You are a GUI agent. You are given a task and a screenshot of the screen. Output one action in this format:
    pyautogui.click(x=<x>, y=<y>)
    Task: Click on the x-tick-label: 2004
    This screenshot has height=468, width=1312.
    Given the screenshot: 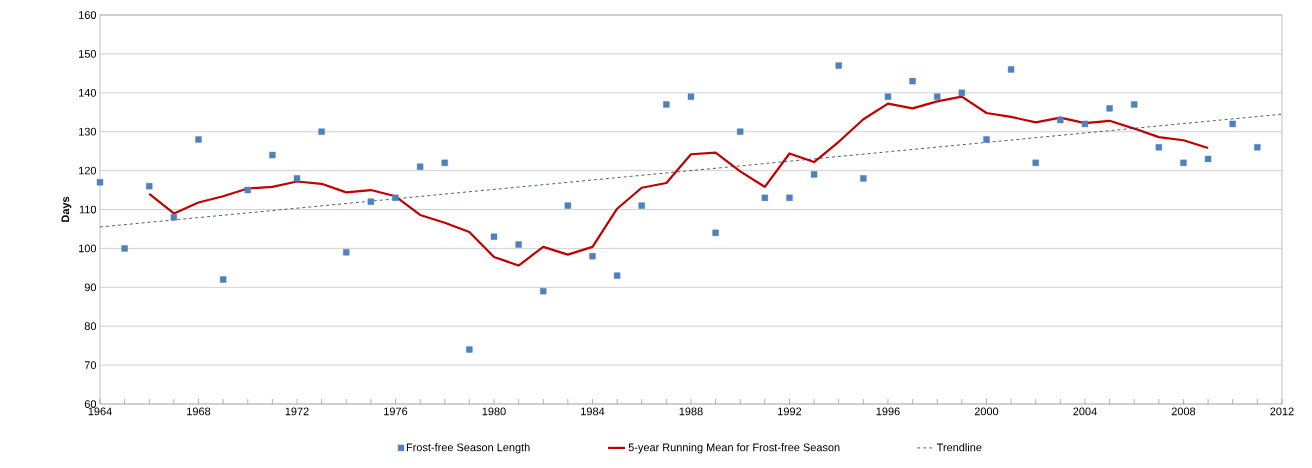 What is the action you would take?
    pyautogui.click(x=1085, y=411)
    